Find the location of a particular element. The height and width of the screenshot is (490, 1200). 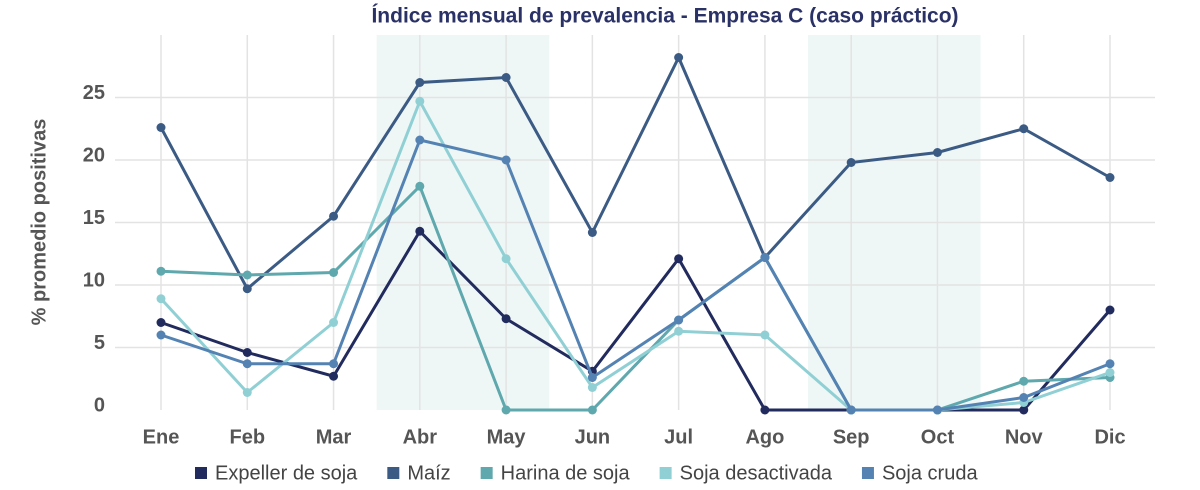

x-tick-label: Oct is located at coordinates (938, 437).